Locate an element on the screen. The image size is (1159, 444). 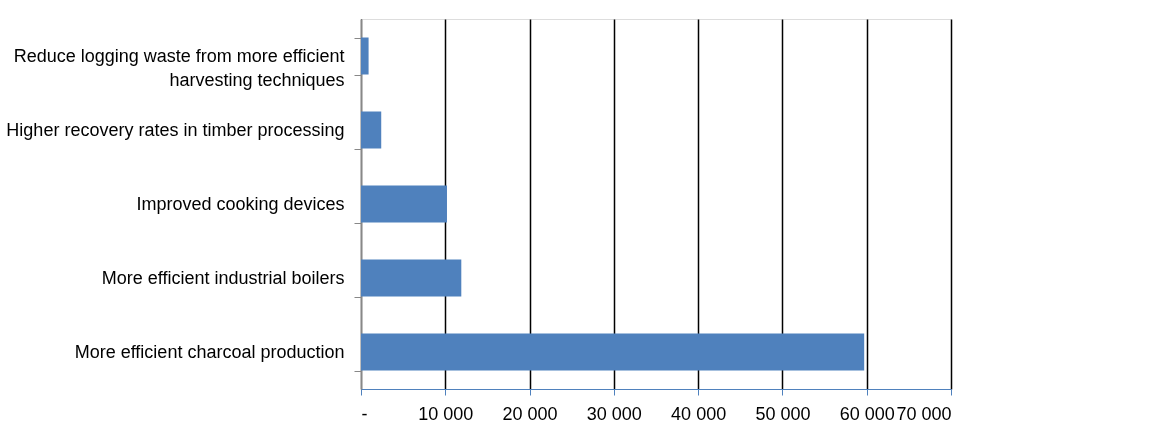
x-tick-label: 50 000 is located at coordinates (783, 413).